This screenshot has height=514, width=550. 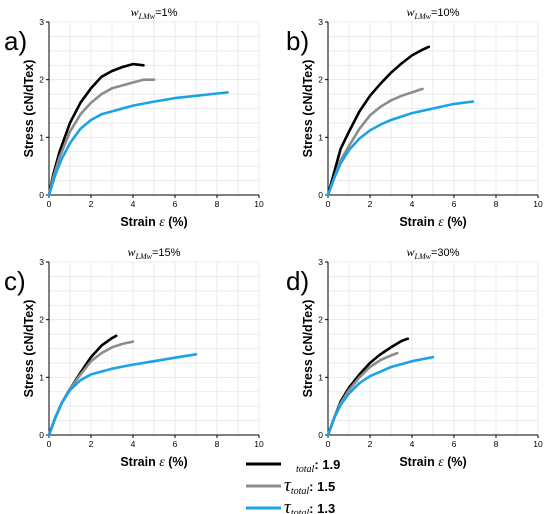 I want to click on panel-title: wLMw=10%, so click(x=433, y=13).